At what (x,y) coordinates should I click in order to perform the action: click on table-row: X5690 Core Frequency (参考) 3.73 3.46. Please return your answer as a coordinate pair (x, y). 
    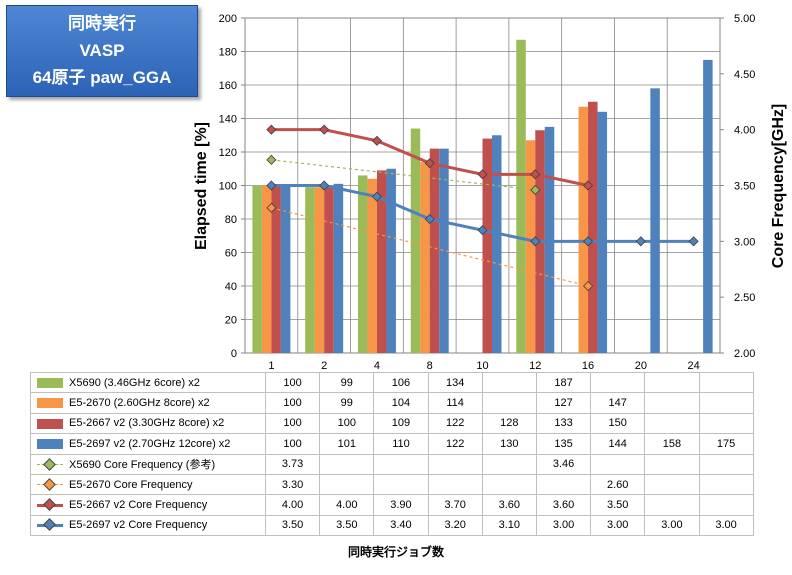
    Looking at the image, I should click on (392, 464).